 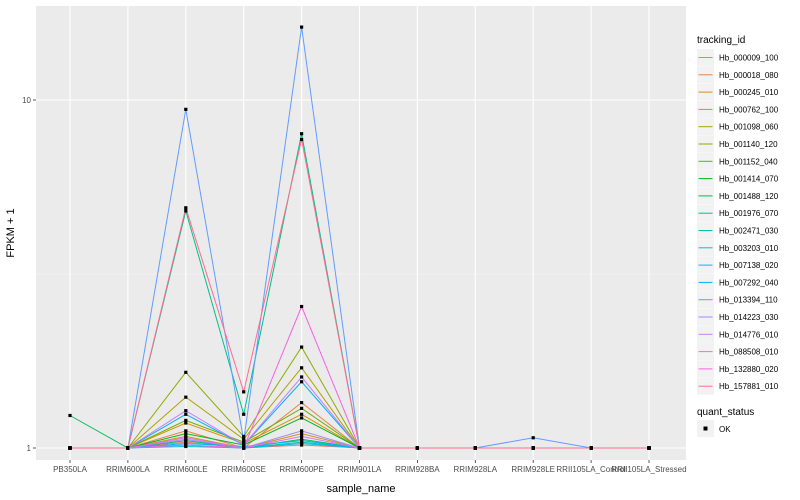 What do you see at coordinates (749, 58) in the screenshot?
I see `legend-item-Hb_000009_100: Hb_000009_100` at bounding box center [749, 58].